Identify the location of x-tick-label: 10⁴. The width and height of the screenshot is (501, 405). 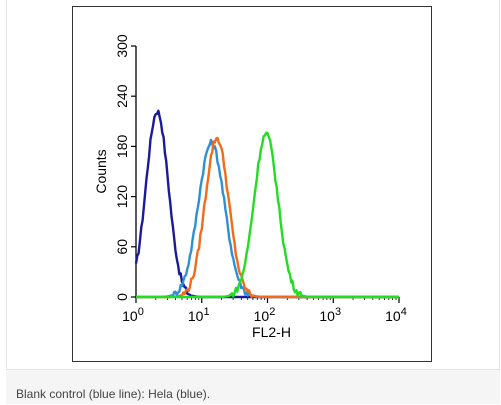
(396, 315).